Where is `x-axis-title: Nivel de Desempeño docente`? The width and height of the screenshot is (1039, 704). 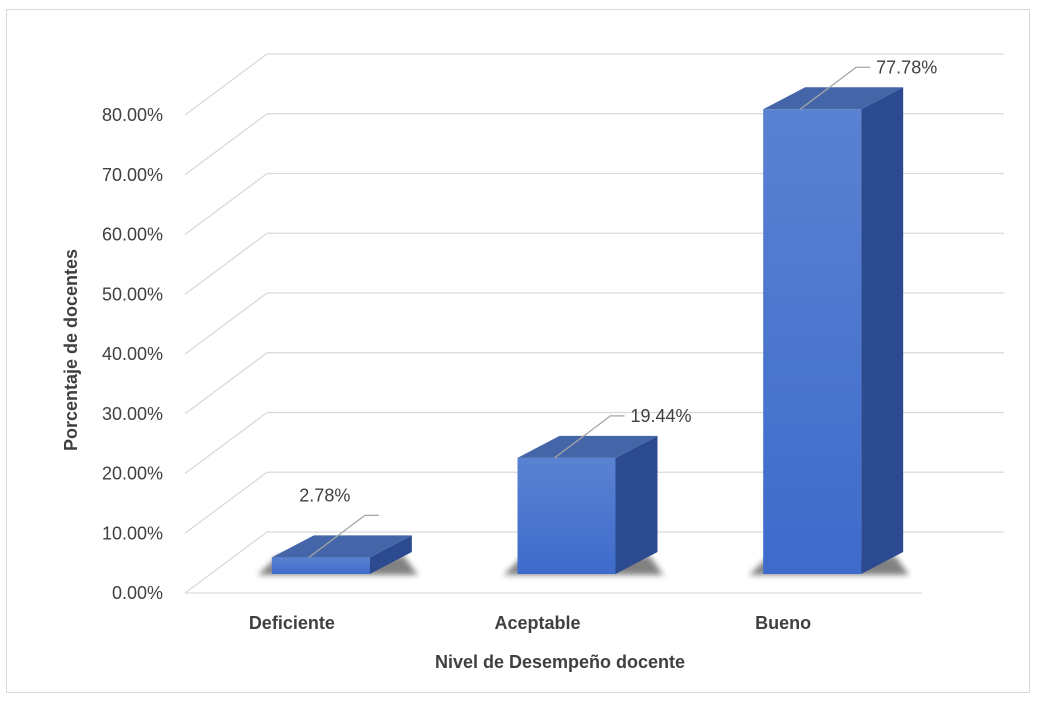
x-axis-title: Nivel de Desempeño docente is located at coordinates (560, 662).